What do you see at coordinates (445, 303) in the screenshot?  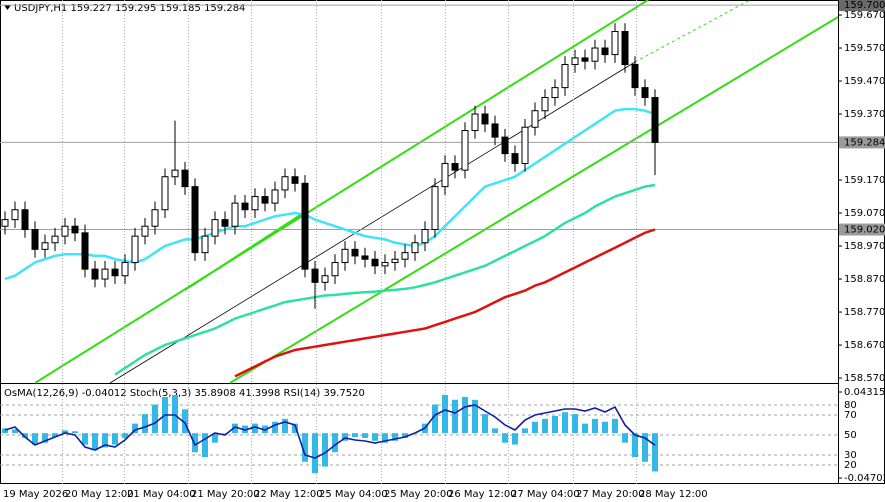 I see `moving-average` at bounding box center [445, 303].